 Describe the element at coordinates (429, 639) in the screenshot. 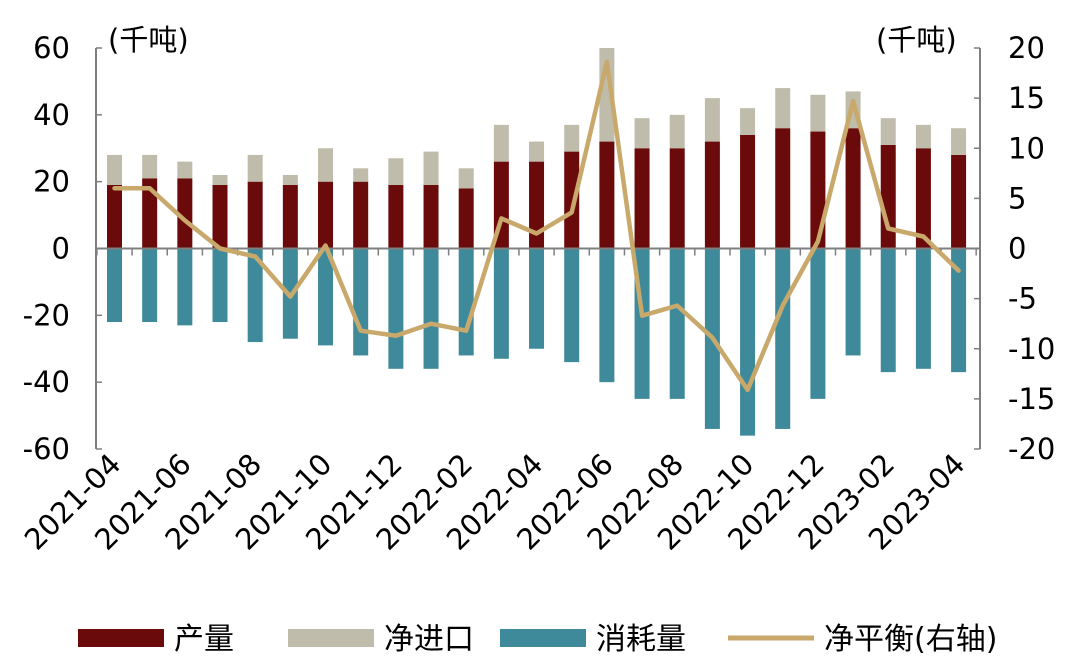

I see `legend-label: 净进口` at that location.